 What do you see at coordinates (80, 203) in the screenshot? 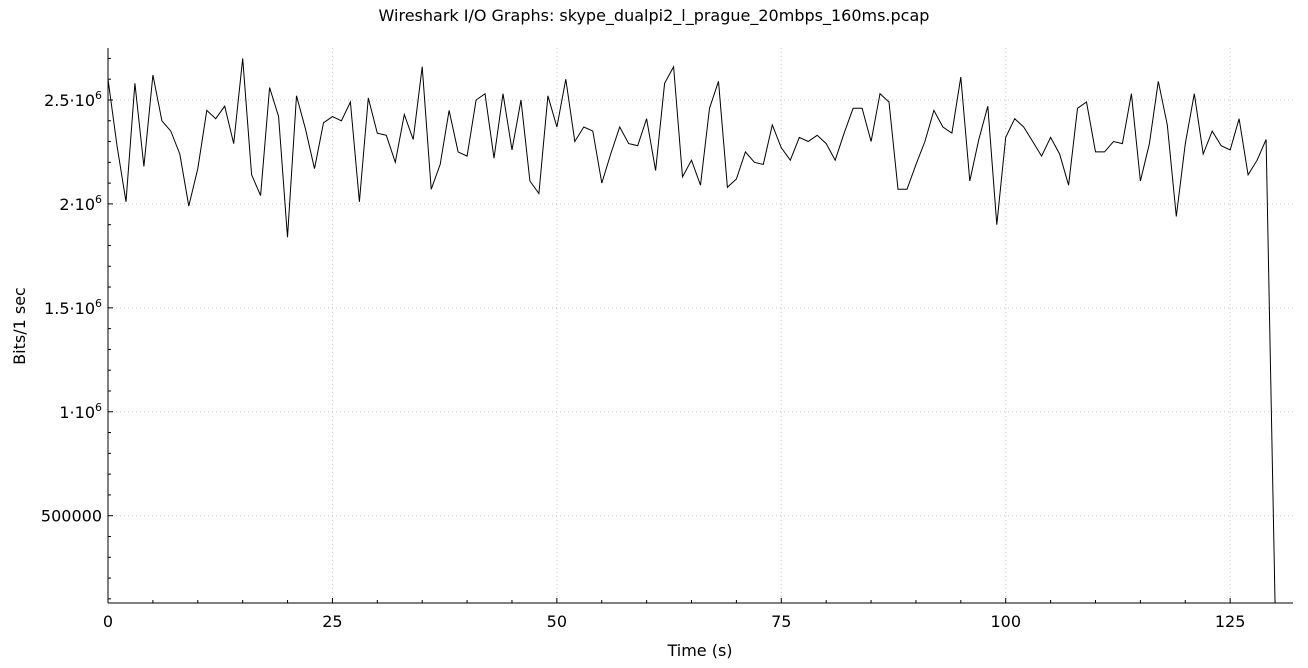
I see `y-tick-label: 2·10⁶` at bounding box center [80, 203].